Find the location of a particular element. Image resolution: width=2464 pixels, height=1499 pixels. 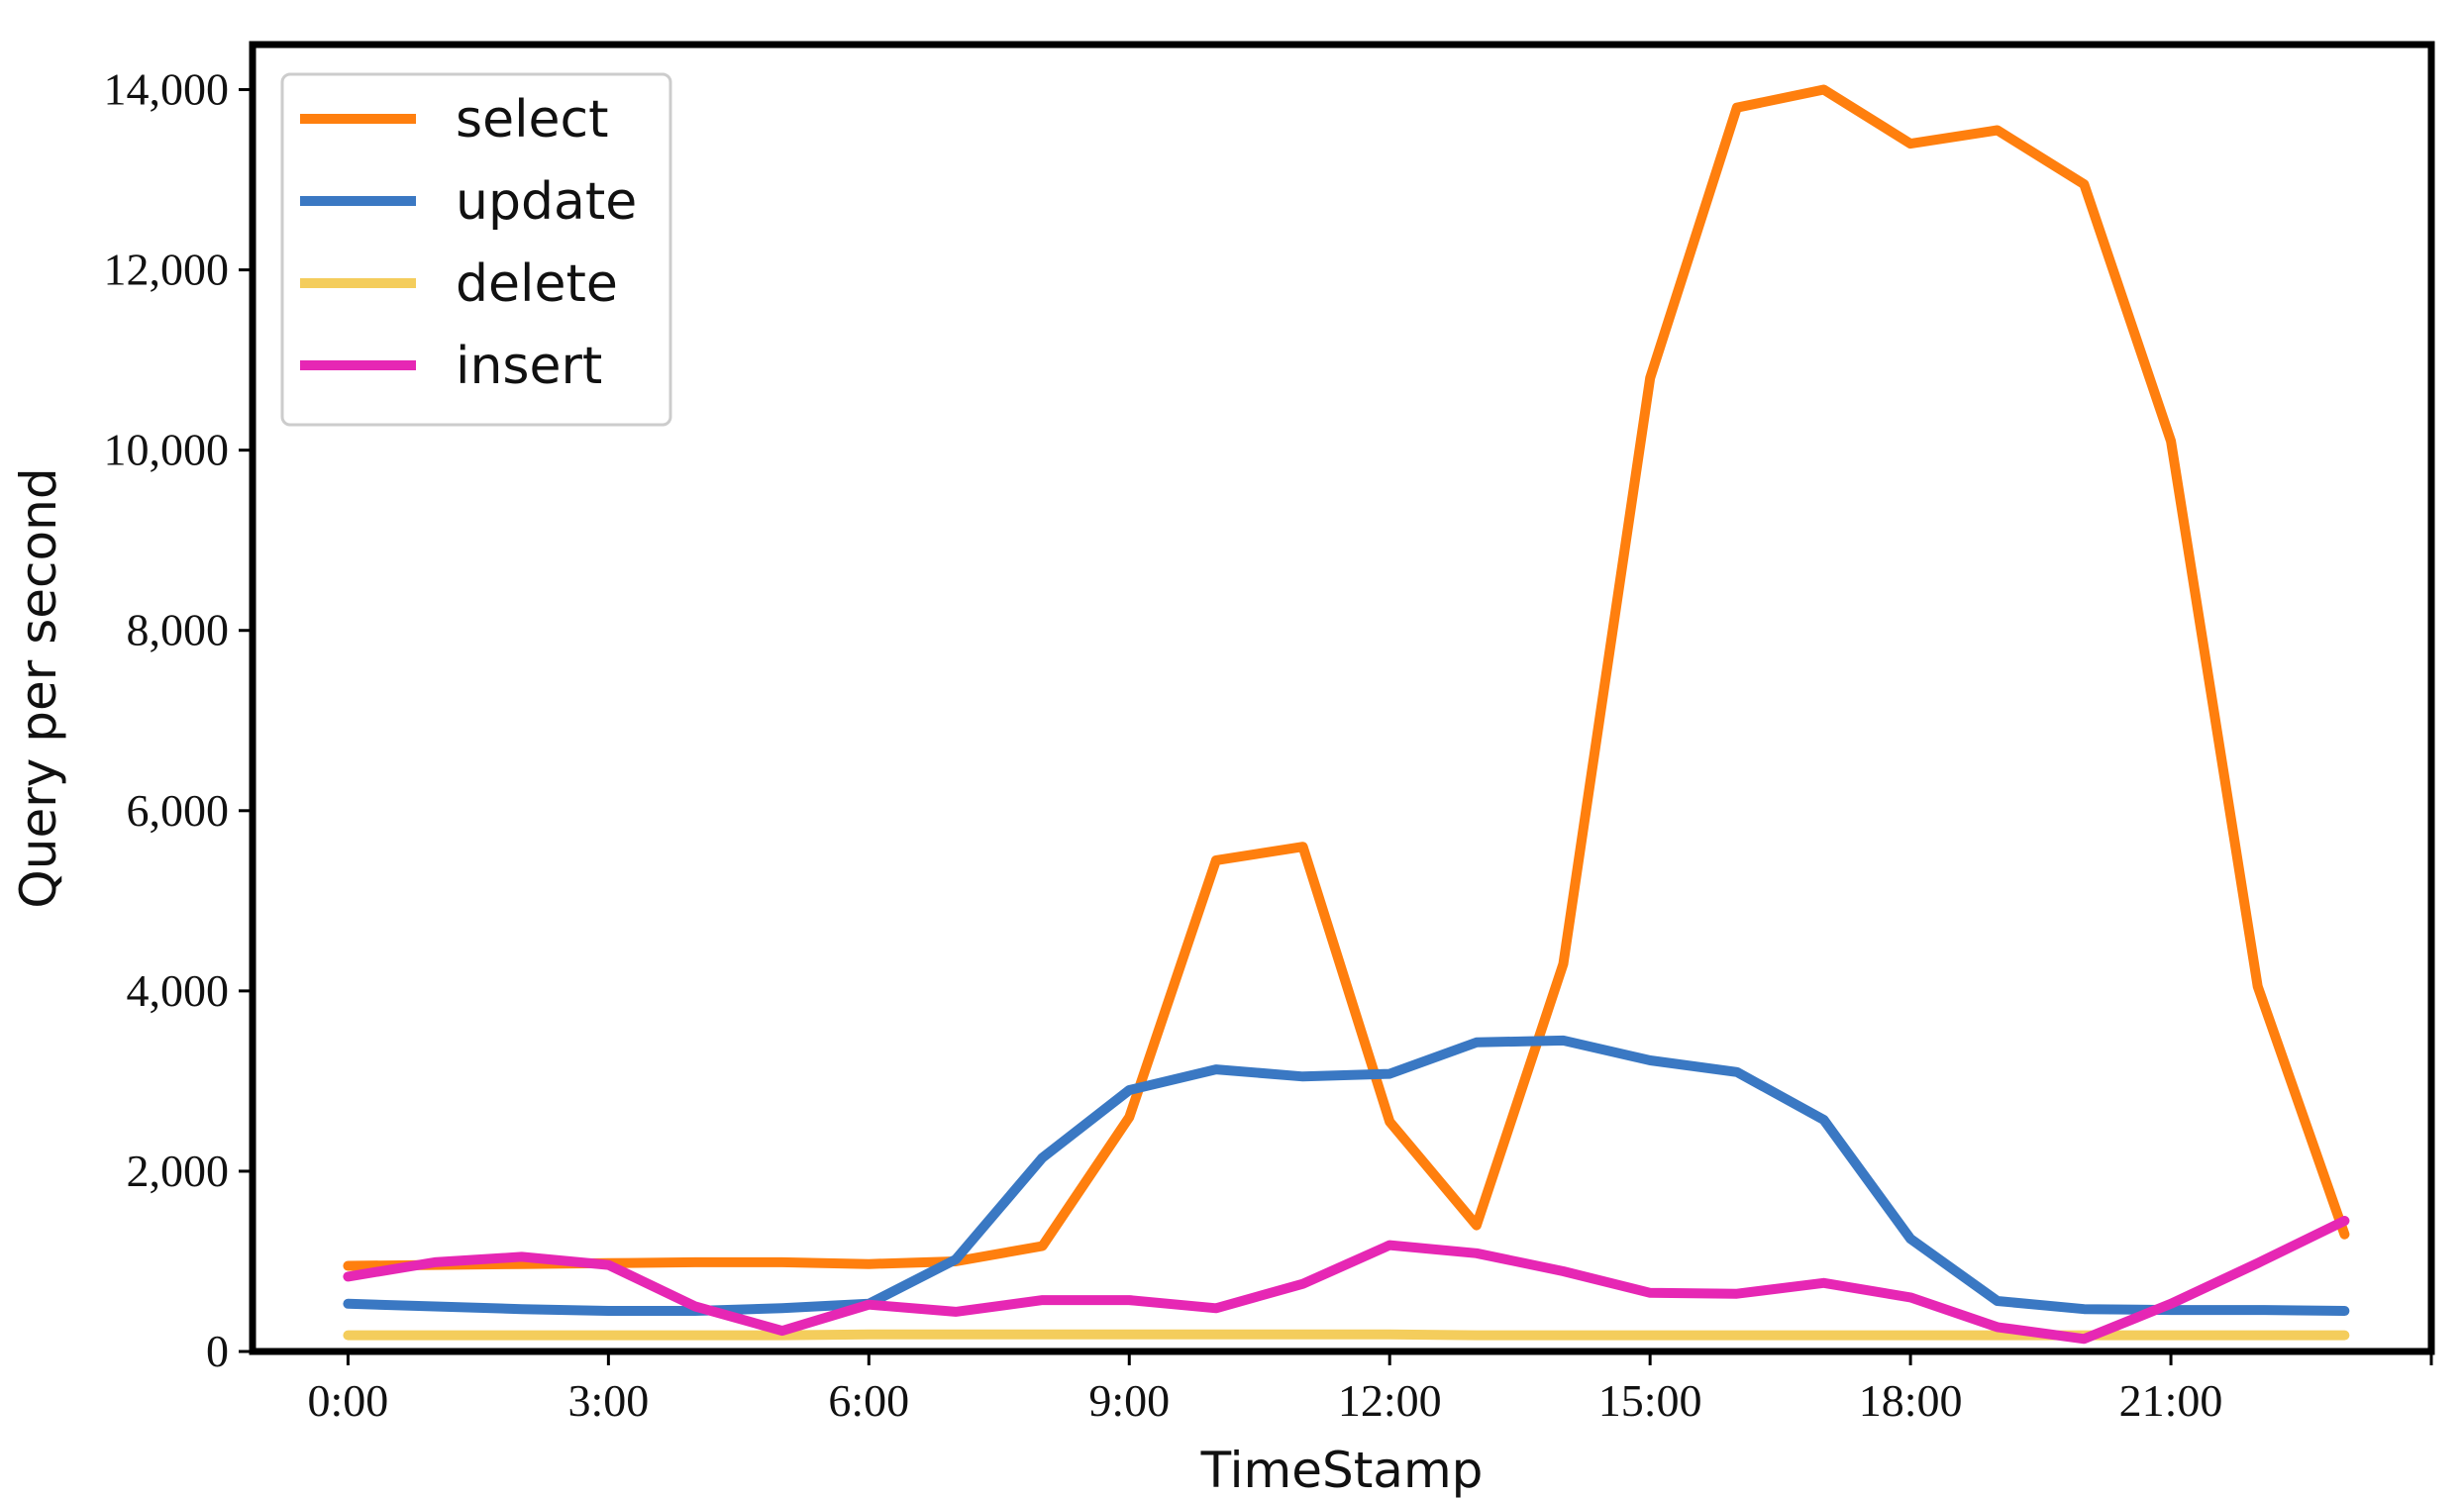

legend-box is located at coordinates (476, 250).